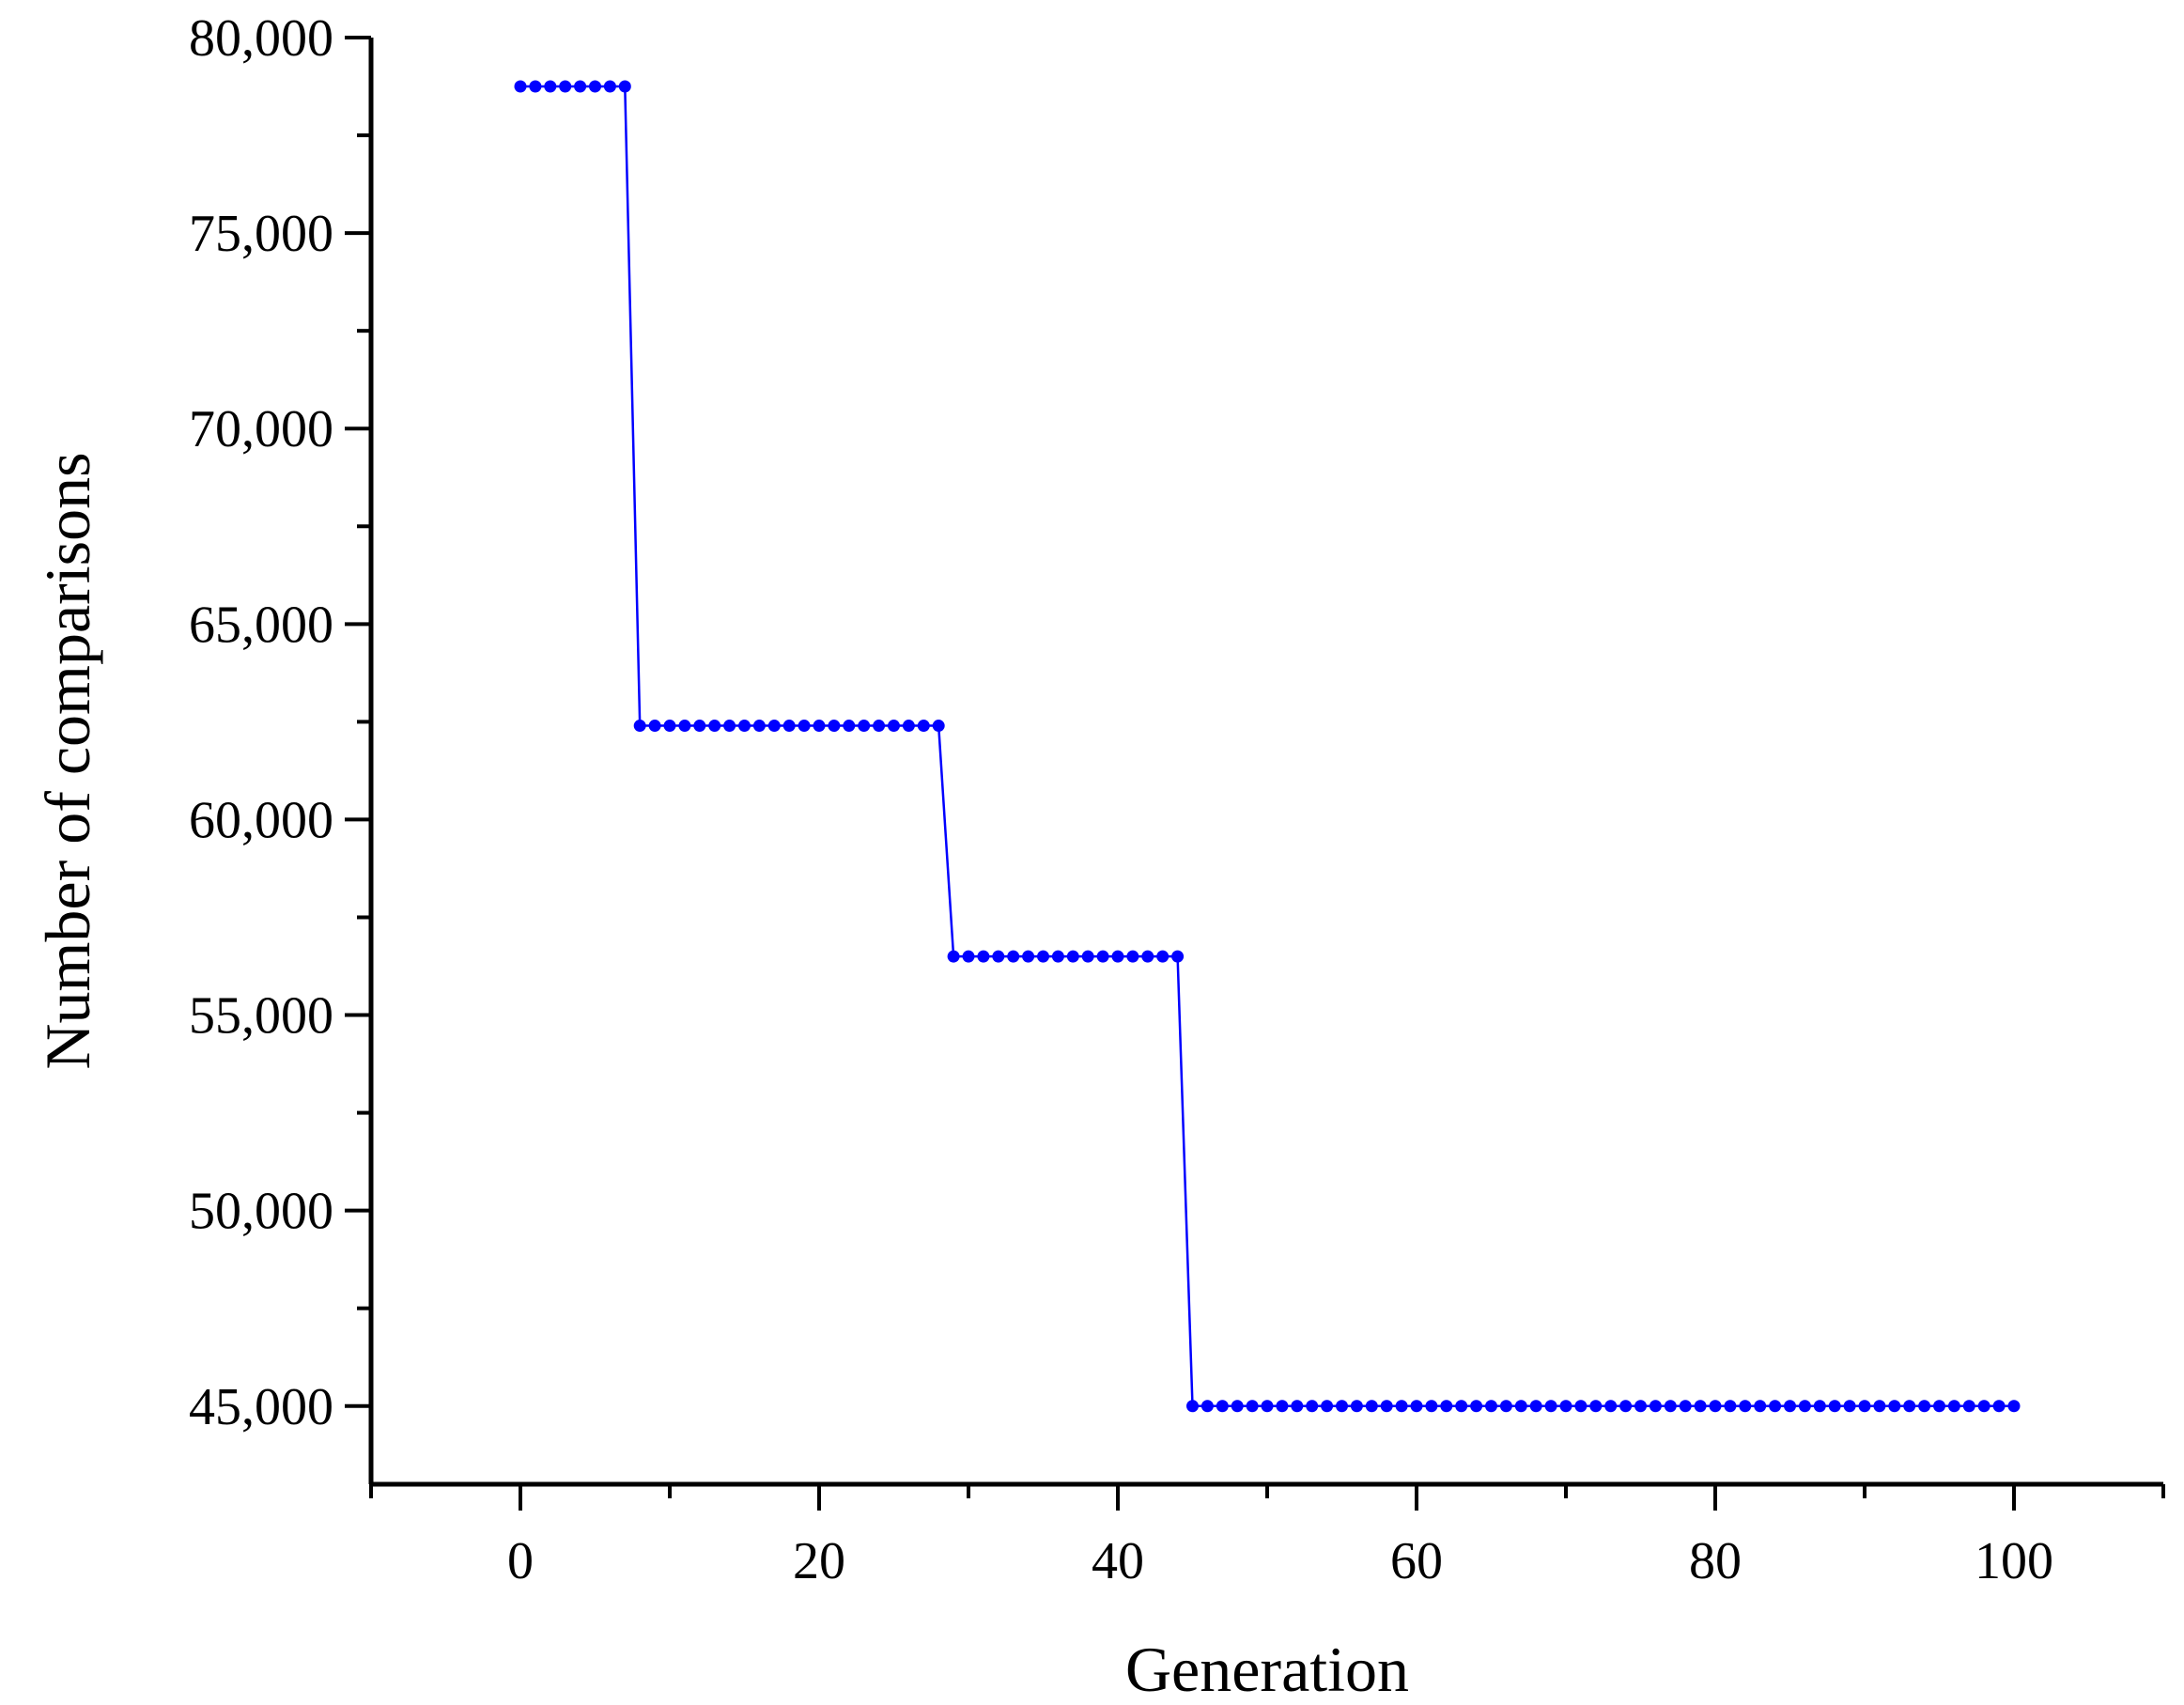 Image resolution: width=2184 pixels, height=1705 pixels. Describe the element at coordinates (520, 1561) in the screenshot. I see `x-tick-label: 0` at that location.